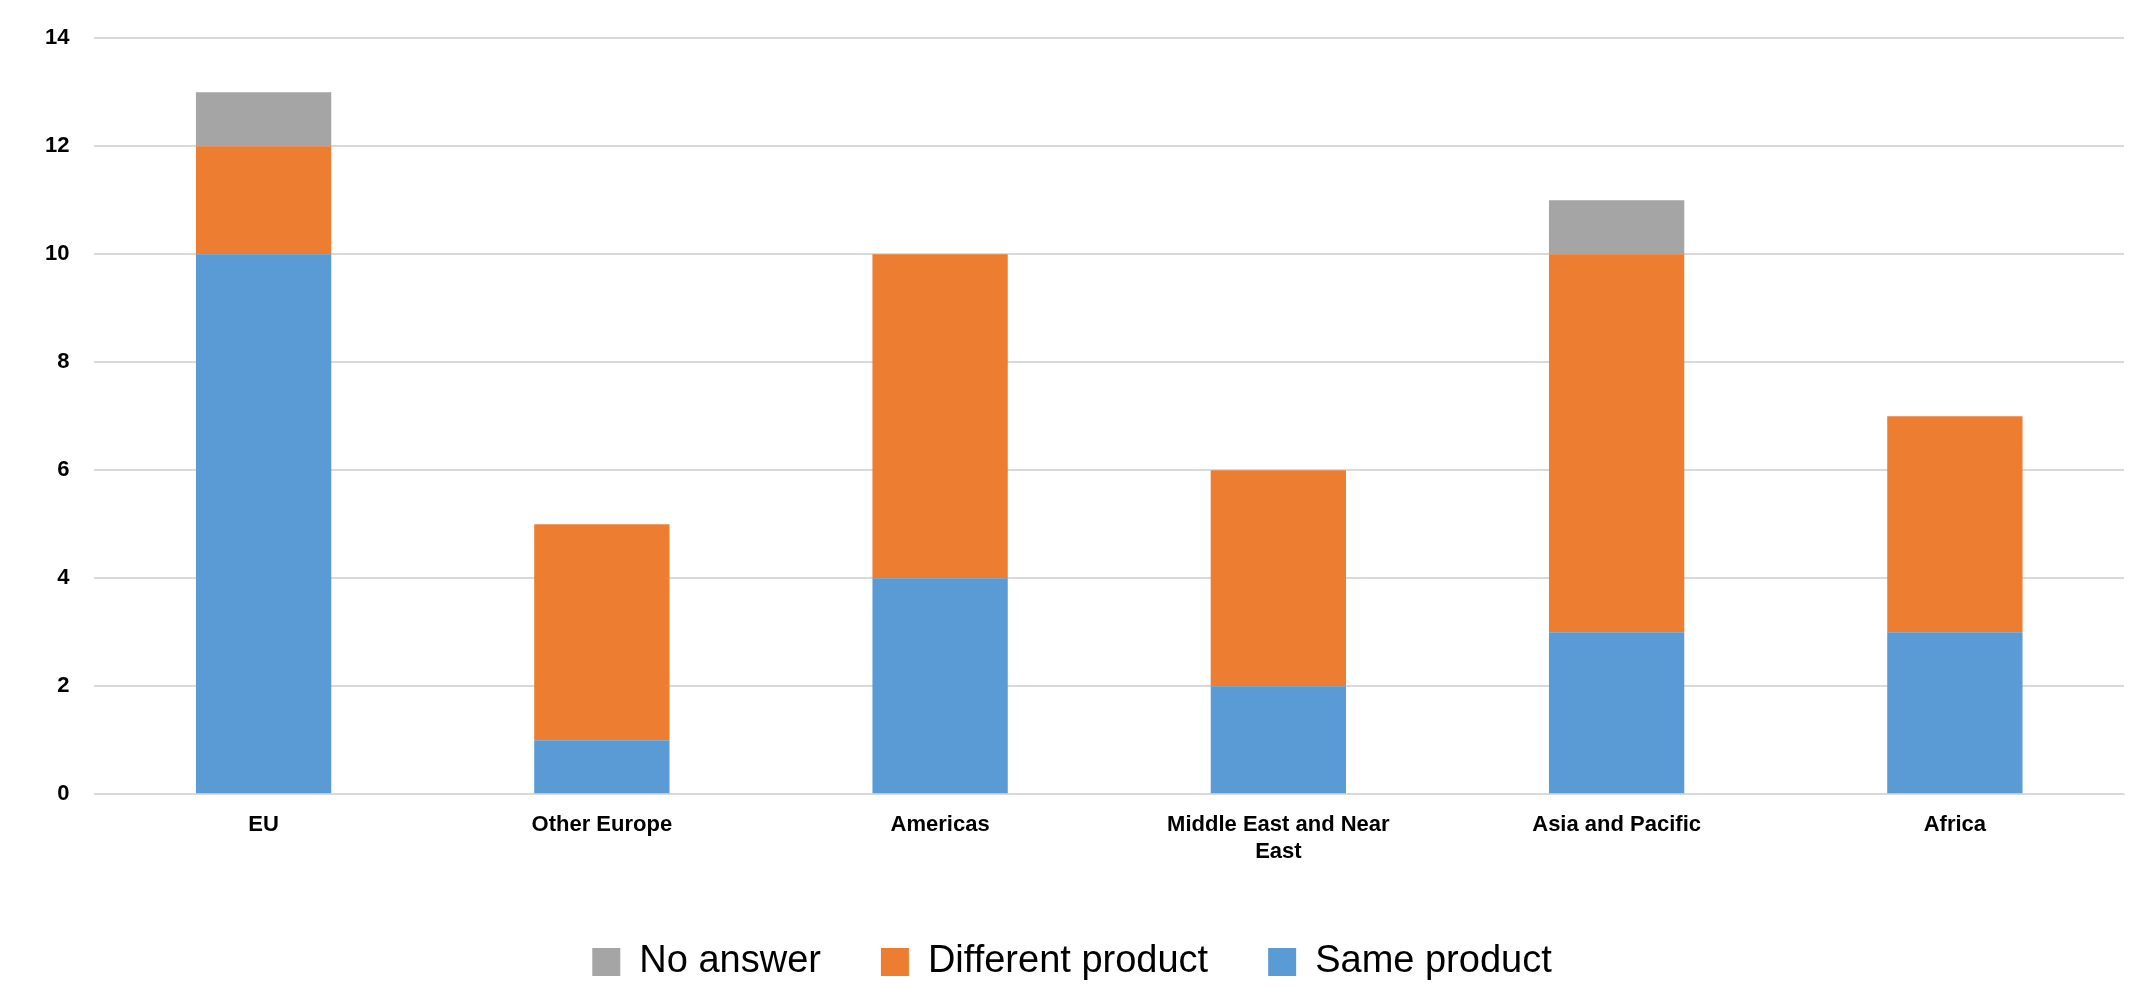  I want to click on y-tick-label: 6, so click(63, 469).